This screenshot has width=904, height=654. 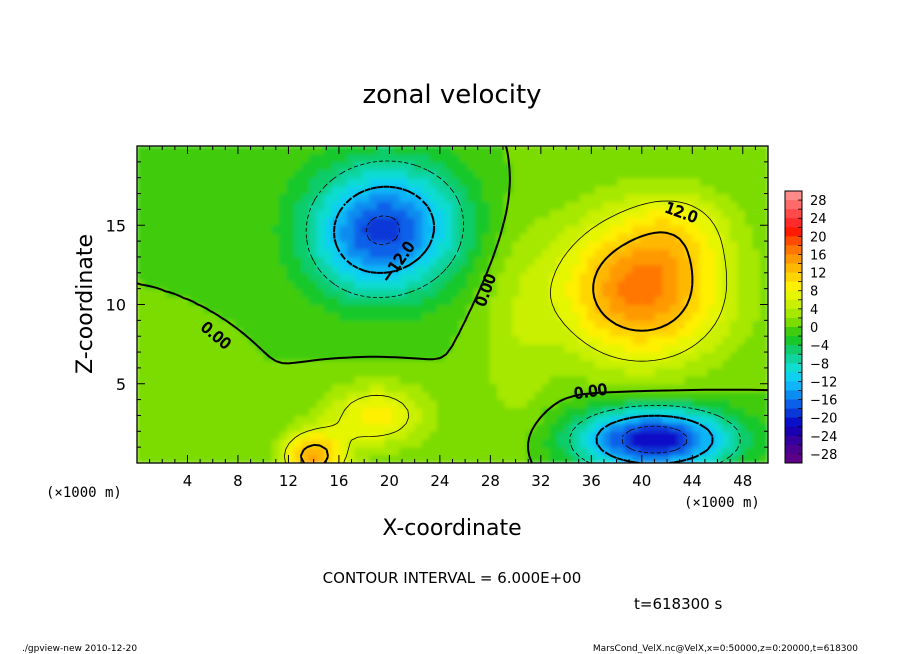 I want to click on x-tick-label: 28, so click(x=490, y=481).